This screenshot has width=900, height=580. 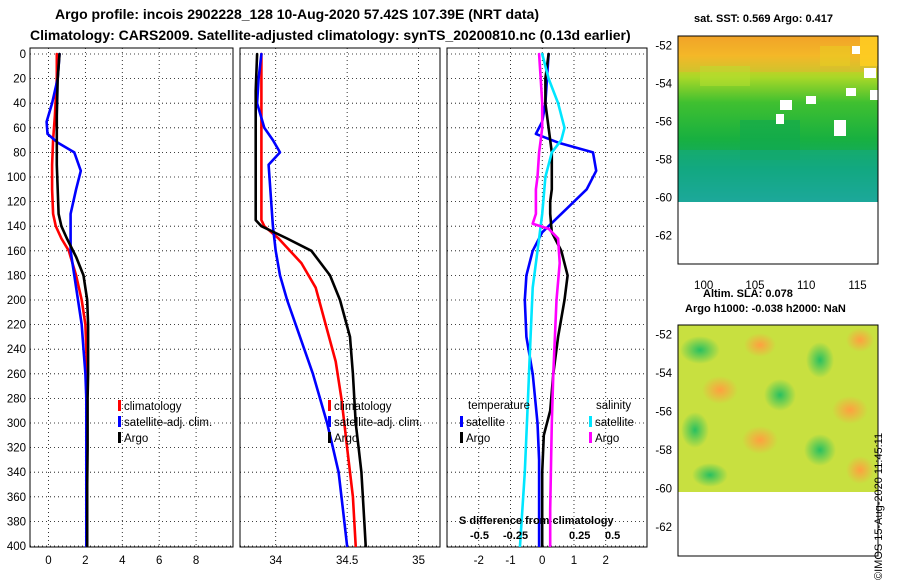 I want to click on legend-temp-argo: Argo, so click(x=478, y=439).